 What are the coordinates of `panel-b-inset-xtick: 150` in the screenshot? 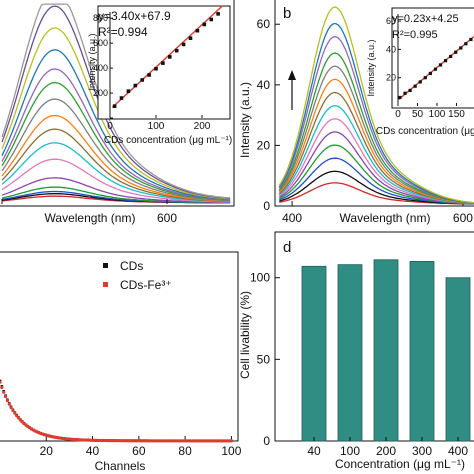 It's located at (456, 114).